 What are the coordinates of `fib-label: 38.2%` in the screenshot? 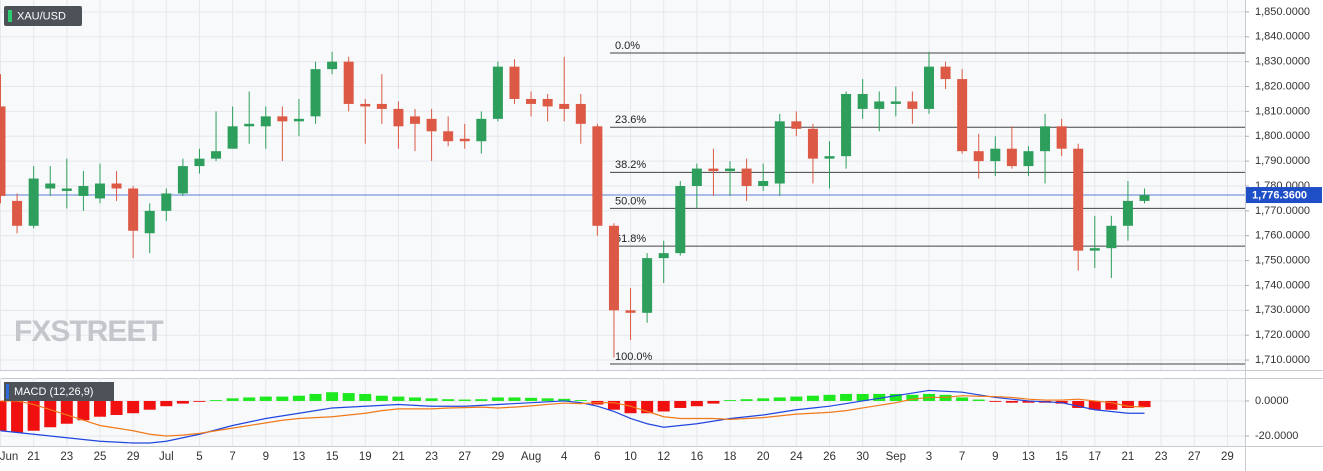 It's located at (630, 165).